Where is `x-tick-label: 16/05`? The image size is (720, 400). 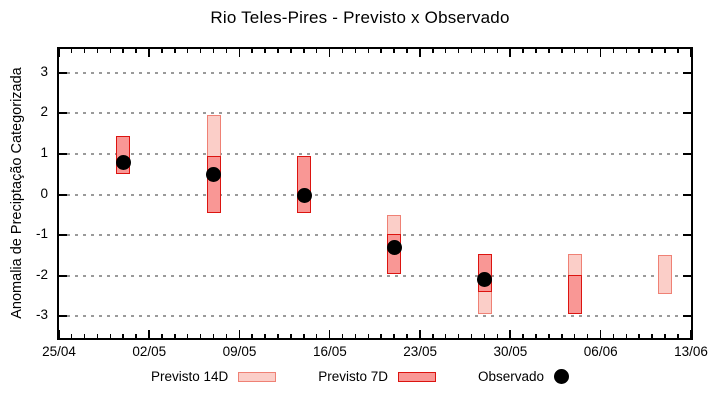 x-tick-label: 16/05 is located at coordinates (329, 351).